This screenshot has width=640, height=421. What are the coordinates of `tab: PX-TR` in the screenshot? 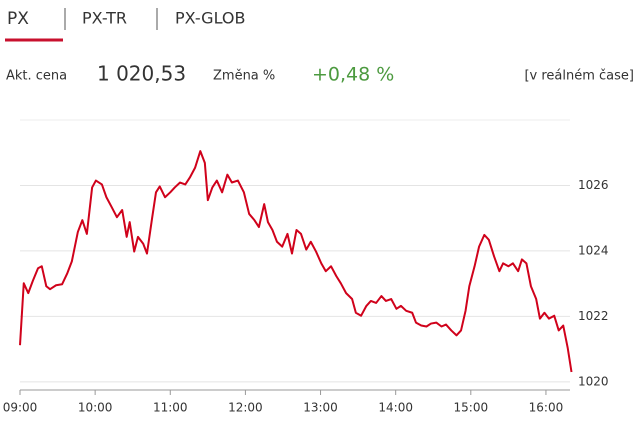 It's located at (104, 18).